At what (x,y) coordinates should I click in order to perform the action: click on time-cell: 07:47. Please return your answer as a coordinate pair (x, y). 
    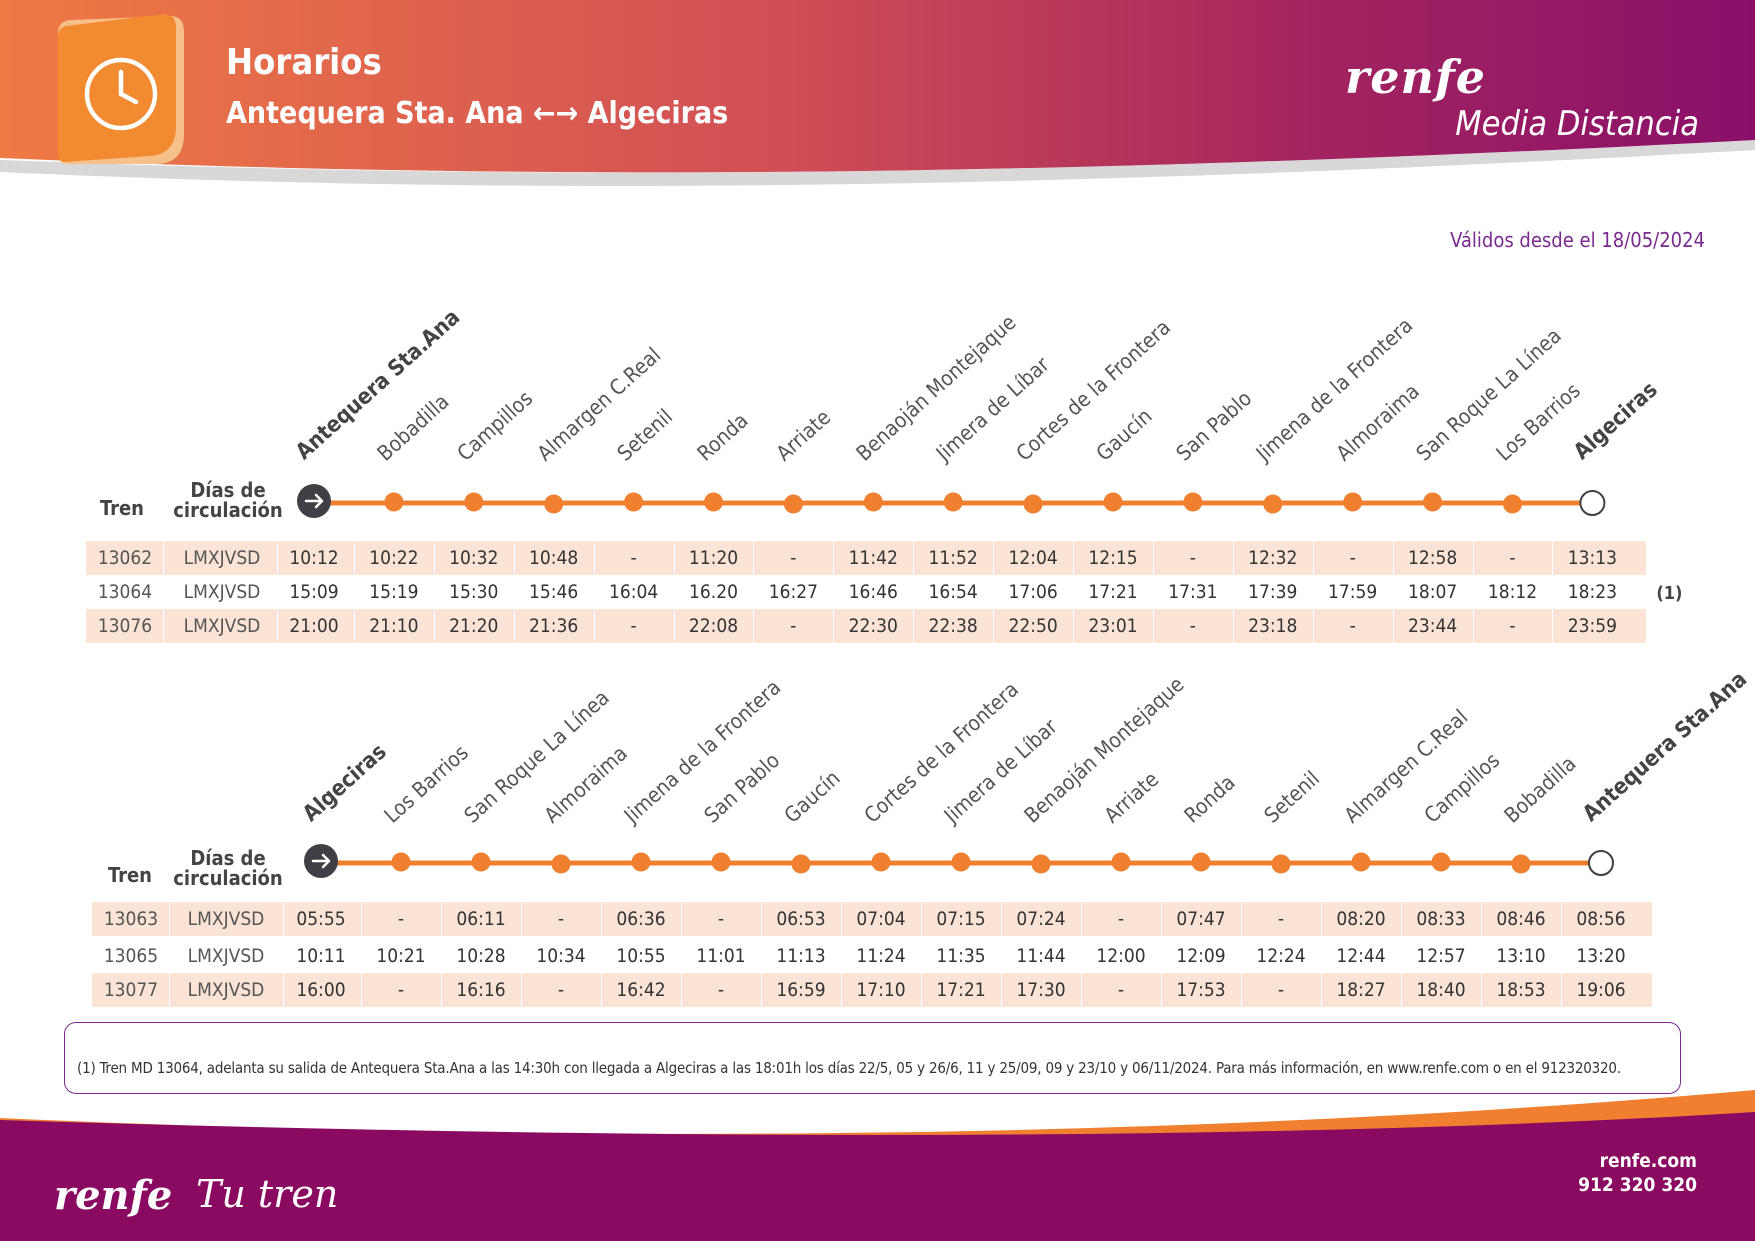
    Looking at the image, I should click on (1201, 919).